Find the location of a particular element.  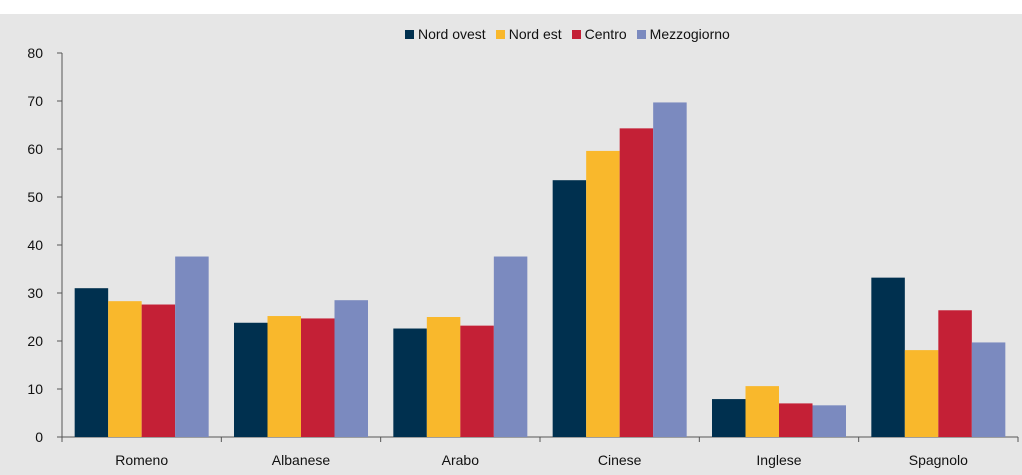

x-tick-label: Cinese is located at coordinates (620, 460).